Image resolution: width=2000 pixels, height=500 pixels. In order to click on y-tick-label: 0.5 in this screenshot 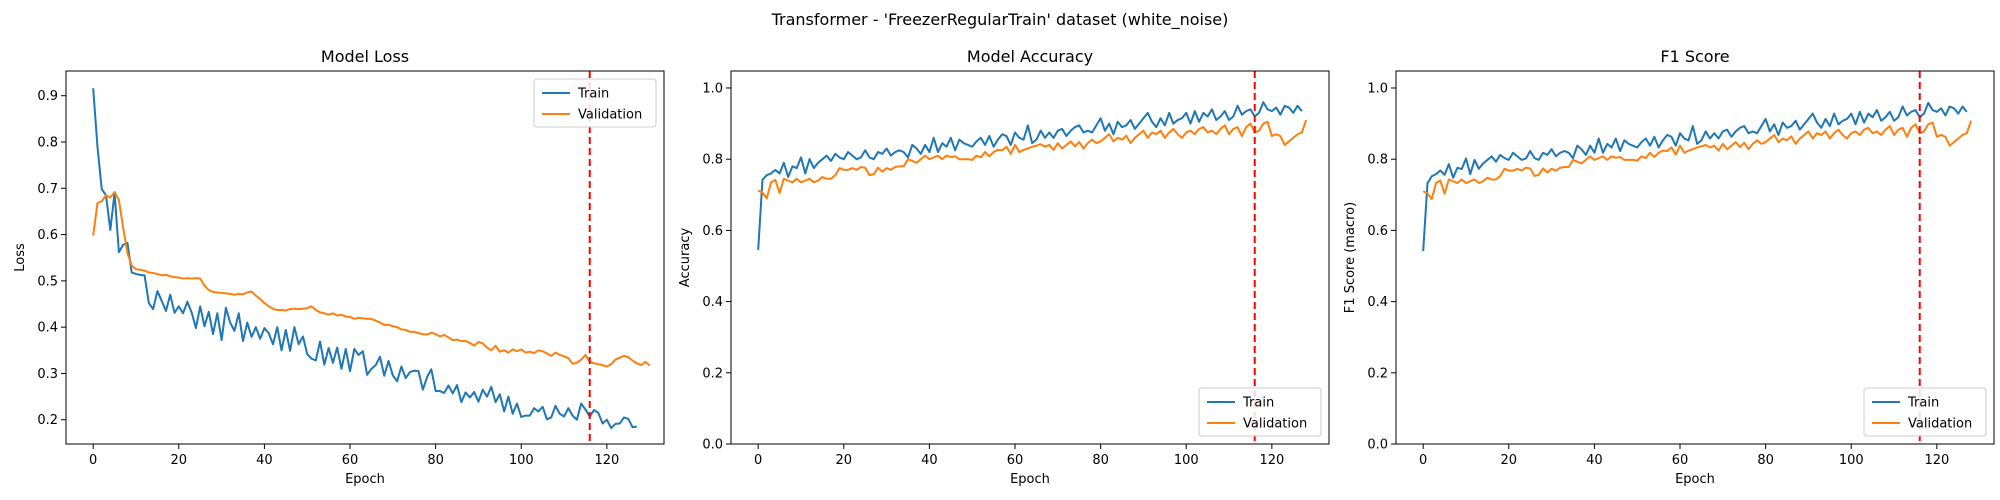, I will do `click(47, 281)`.